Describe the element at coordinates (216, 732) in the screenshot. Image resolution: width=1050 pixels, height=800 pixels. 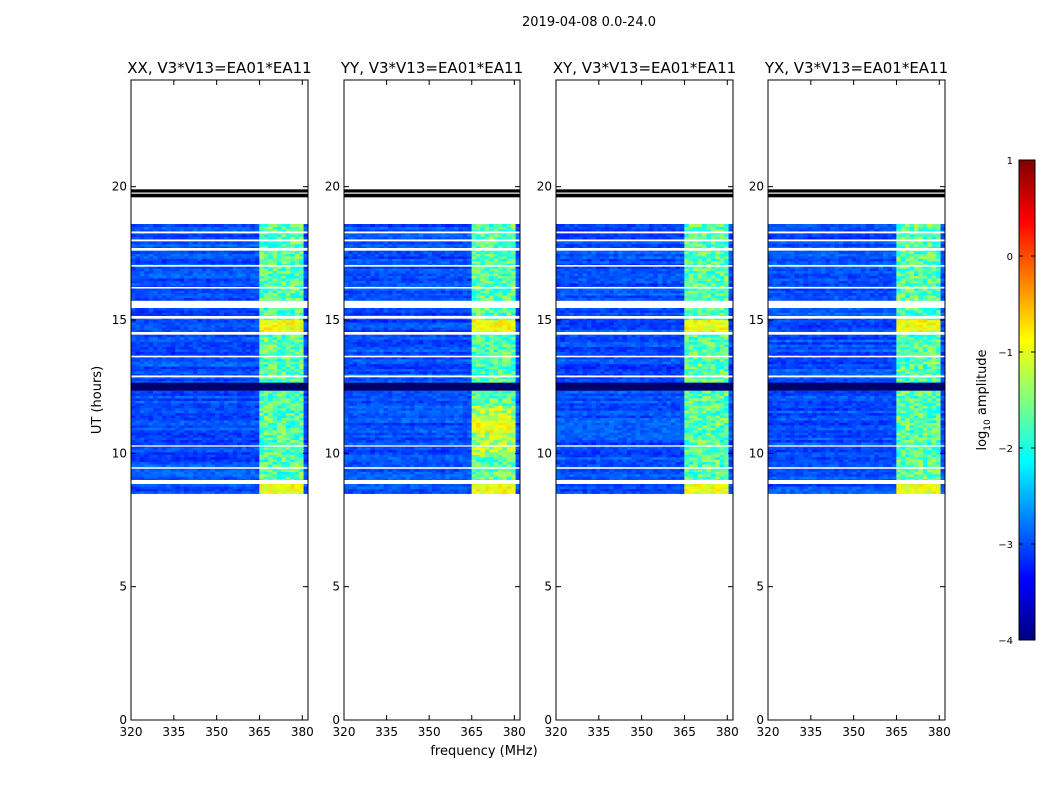
I see `x-tick-label: 350` at that location.